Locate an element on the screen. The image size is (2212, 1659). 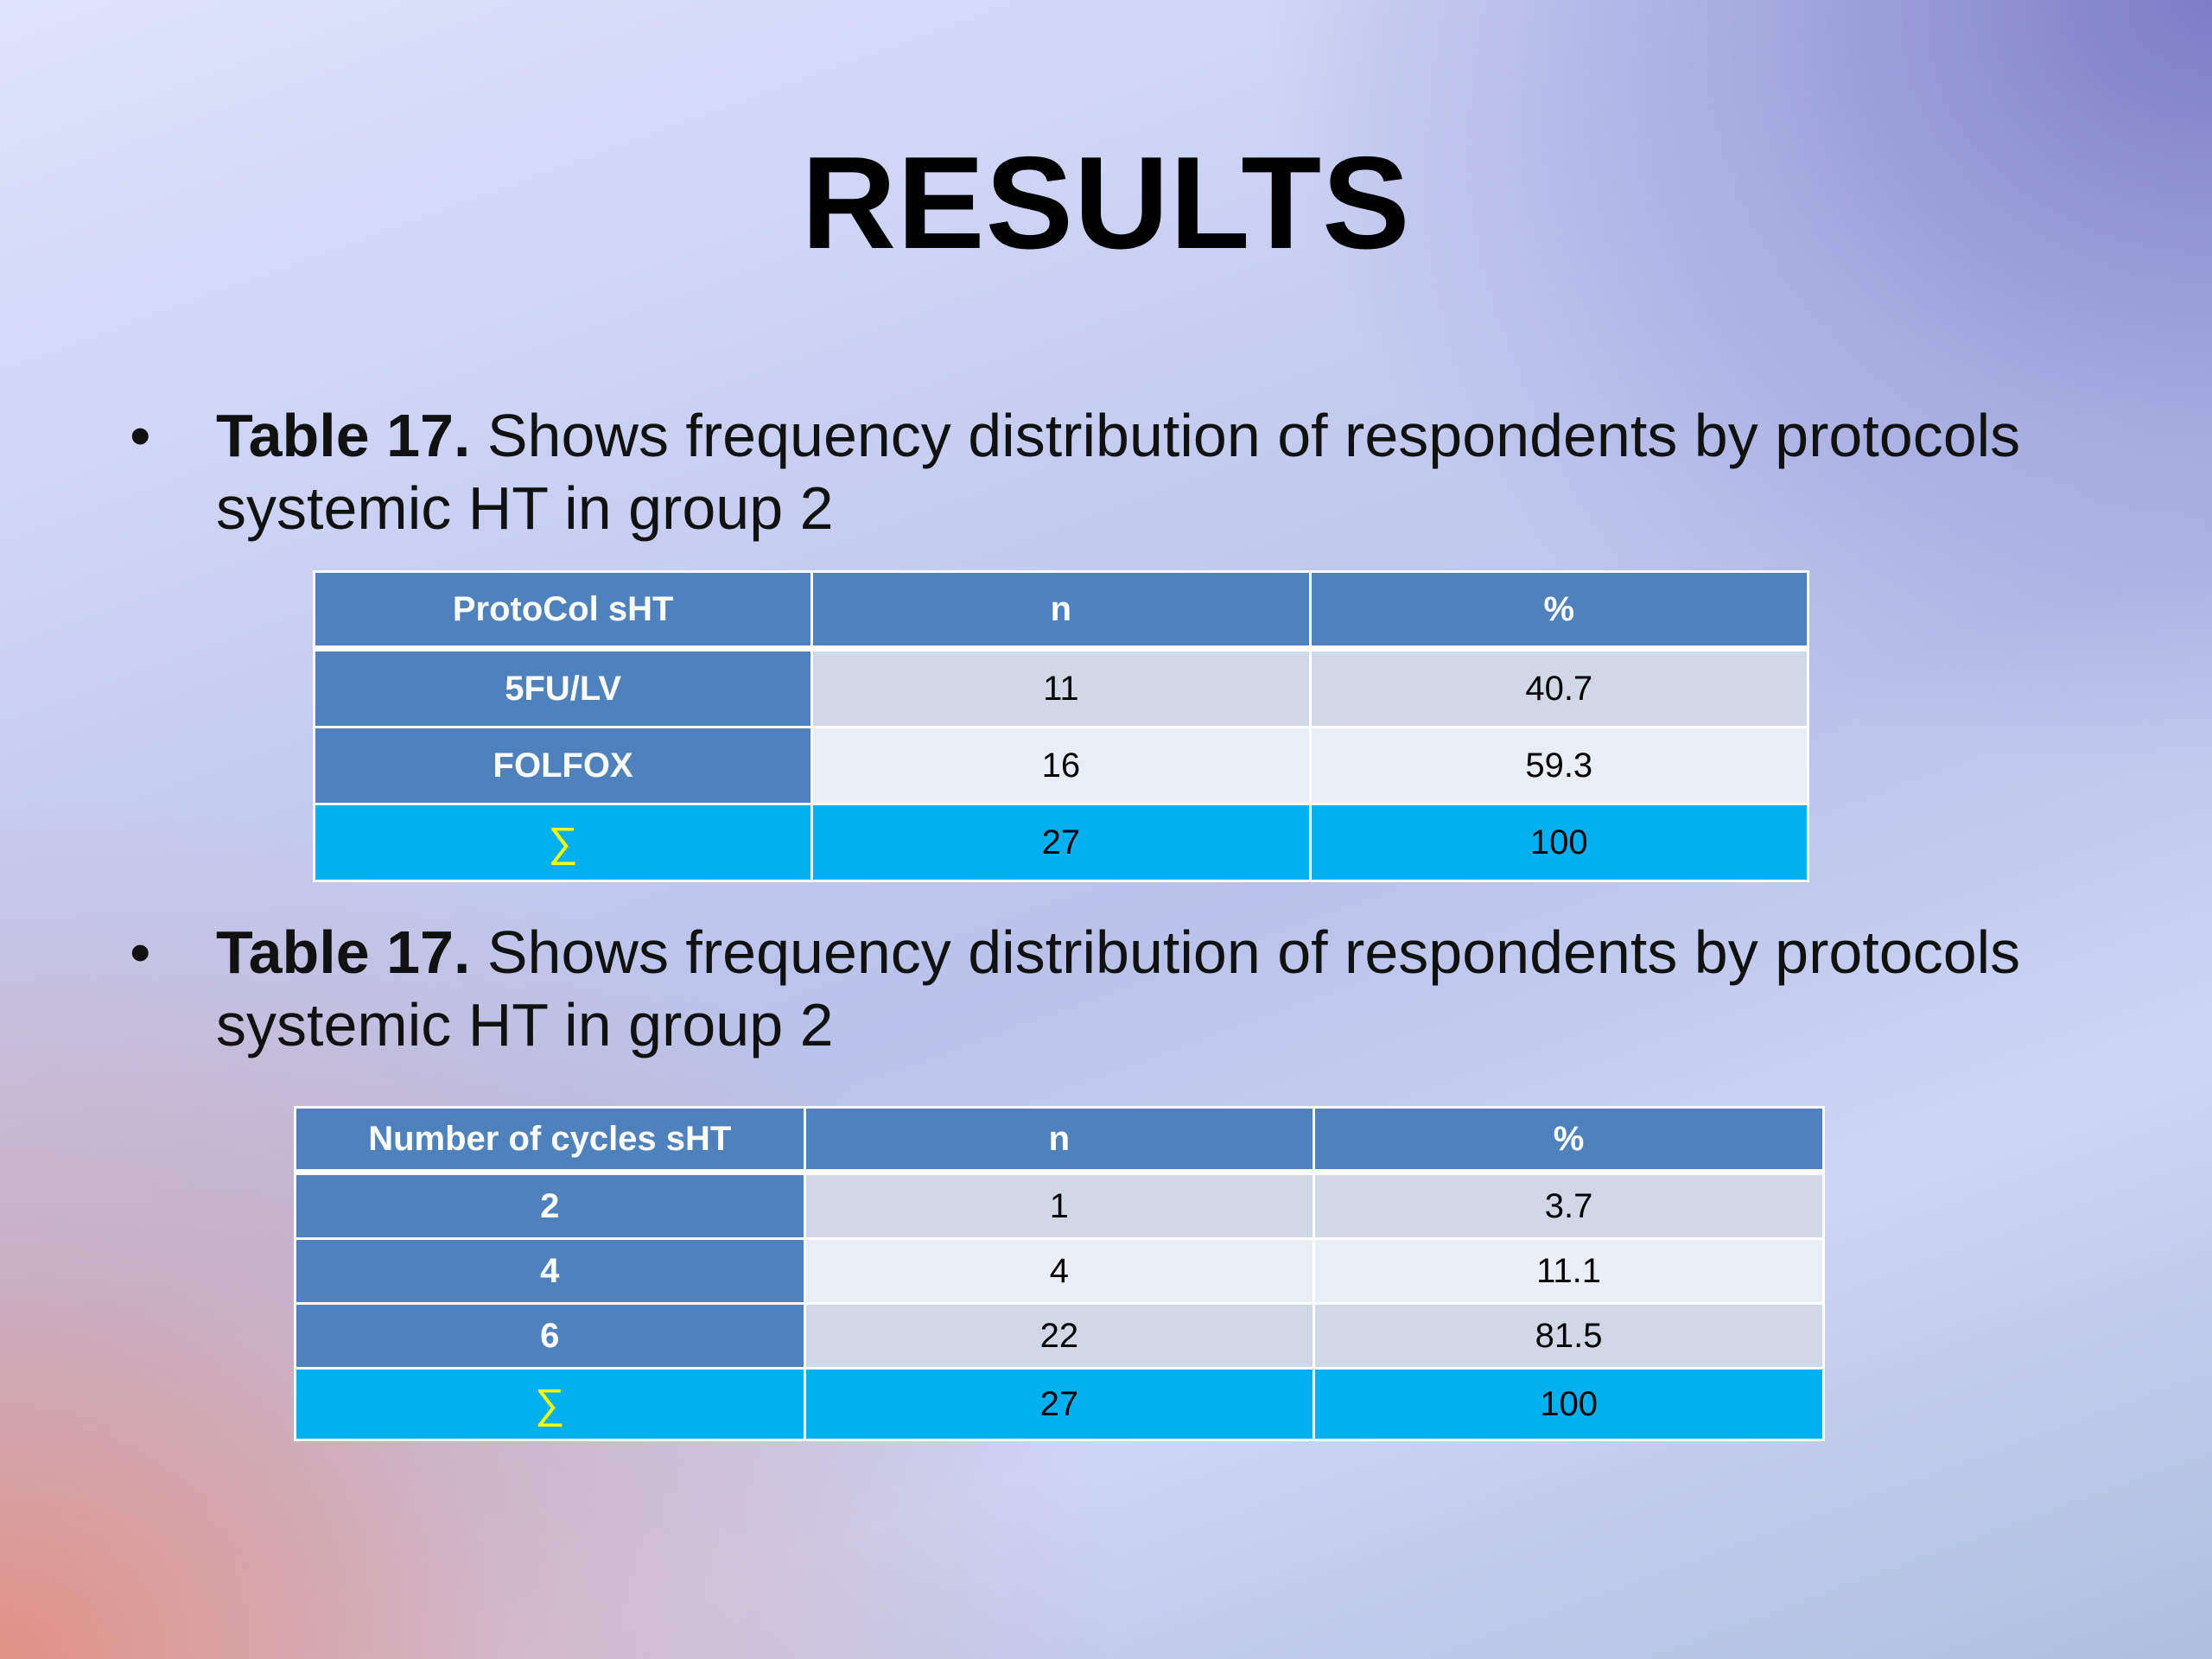
count-cell: 11 is located at coordinates (1061, 687).